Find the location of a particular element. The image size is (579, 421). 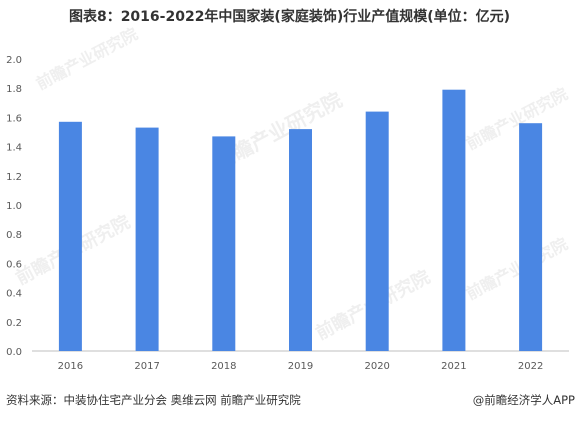

x-axis-ticks: 2016 2017 2018 2019 2020 2021 2022 is located at coordinates (301, 366).